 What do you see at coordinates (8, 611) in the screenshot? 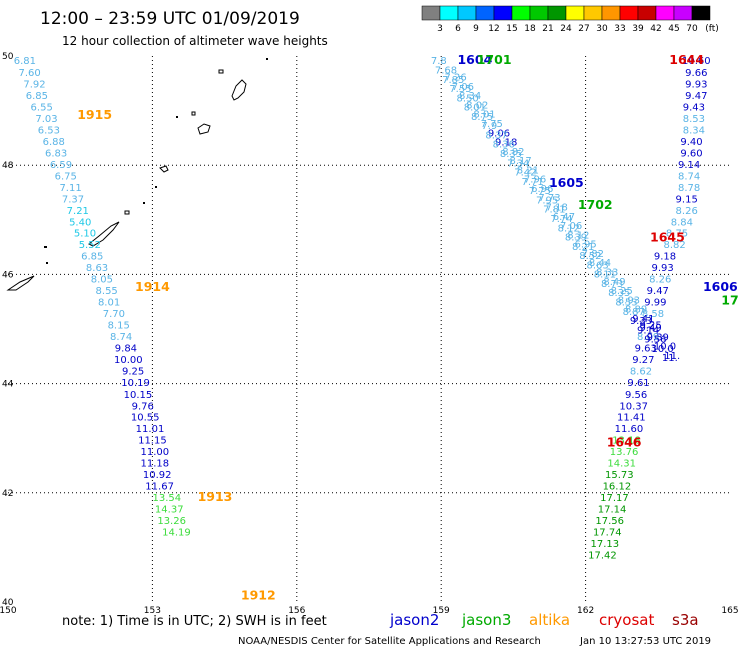
I see `x-tick-label: 150` at bounding box center [8, 611].